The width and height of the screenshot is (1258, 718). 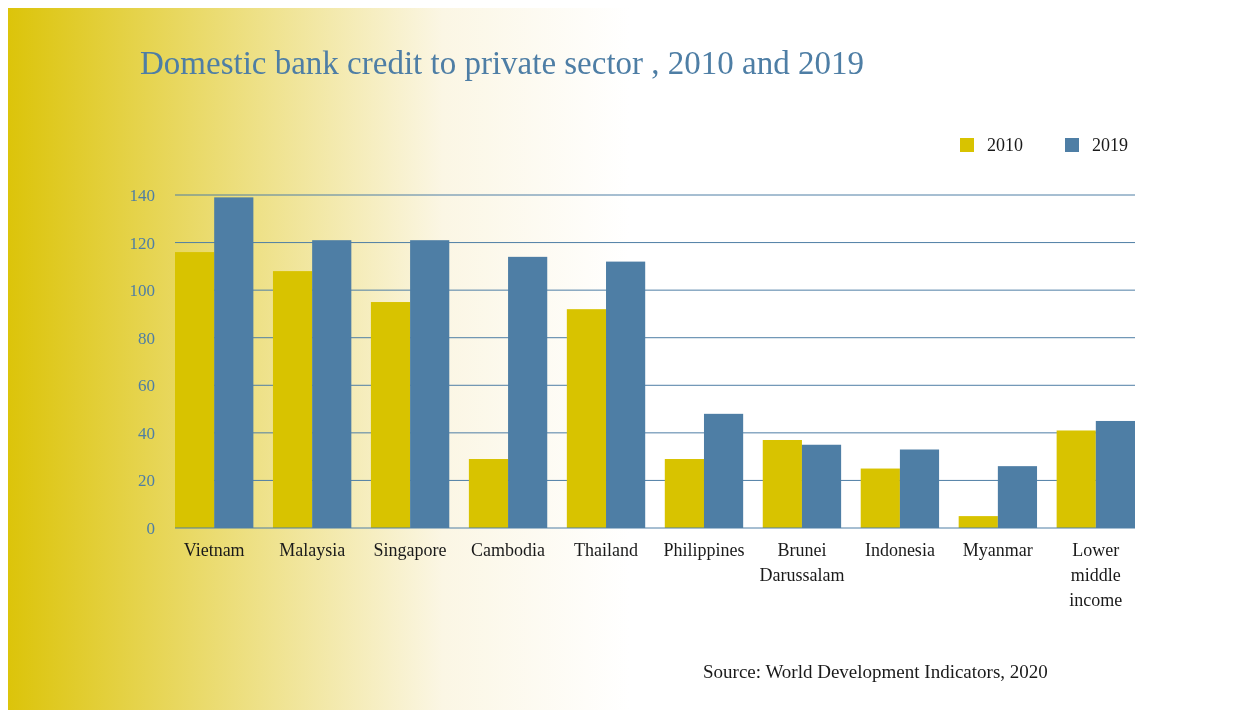 I want to click on y-tick-label: 120, so click(x=142, y=243).